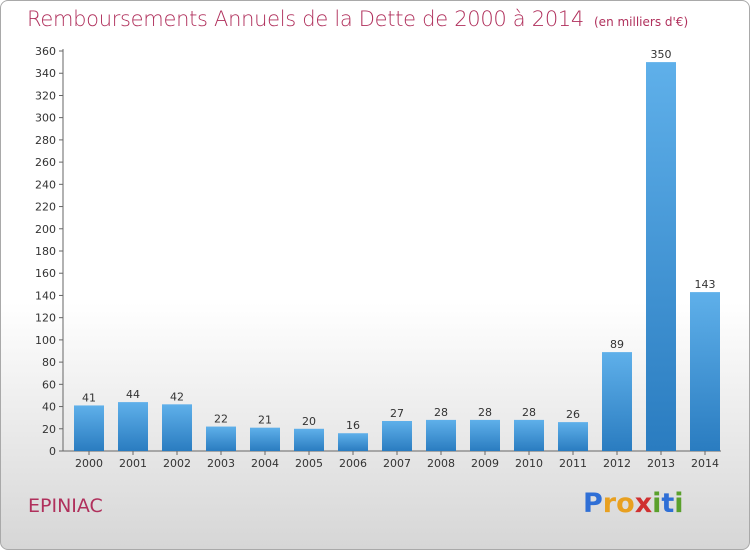 The image size is (750, 550). Describe the element at coordinates (45, 51) in the screenshot. I see `y-tick-label: 360` at that location.